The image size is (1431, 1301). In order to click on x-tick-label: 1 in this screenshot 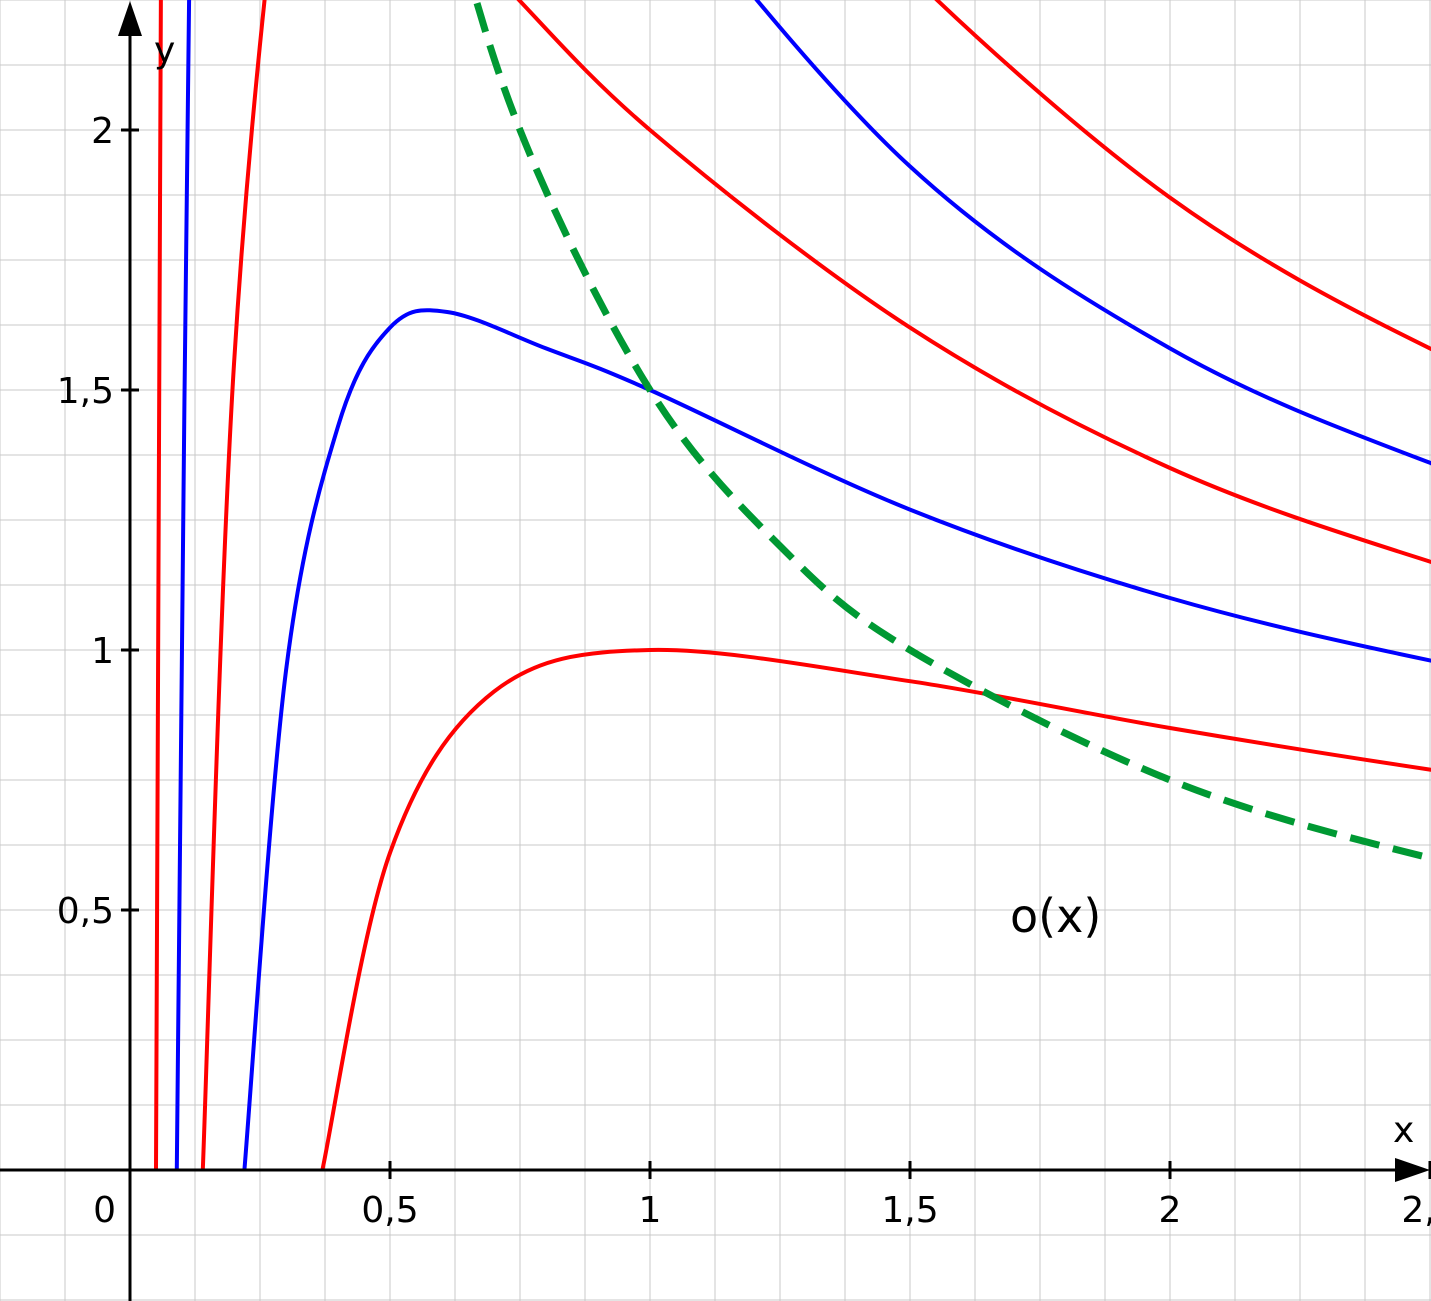, I will do `click(650, 1210)`.